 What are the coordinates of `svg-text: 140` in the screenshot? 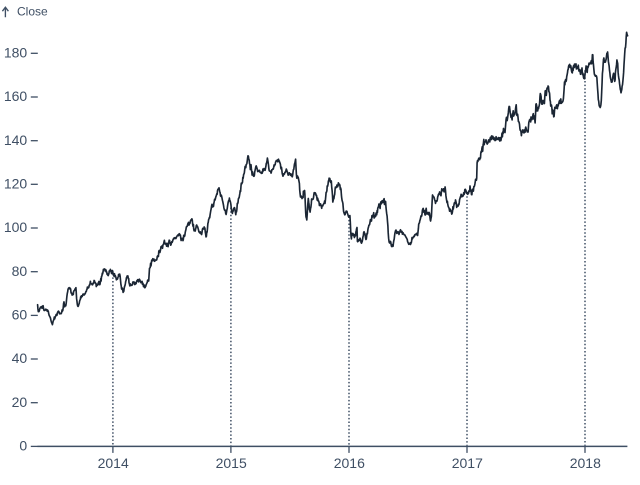 It's located at (16, 140).